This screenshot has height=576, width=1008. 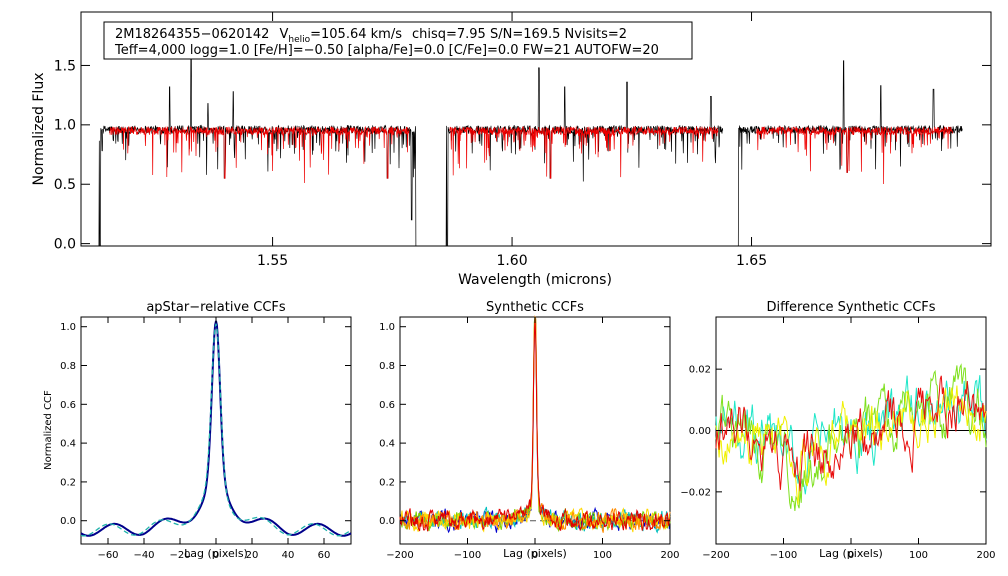 What do you see at coordinates (107, 555) in the screenshot?
I see `x-tick-label: −60` at bounding box center [107, 555].